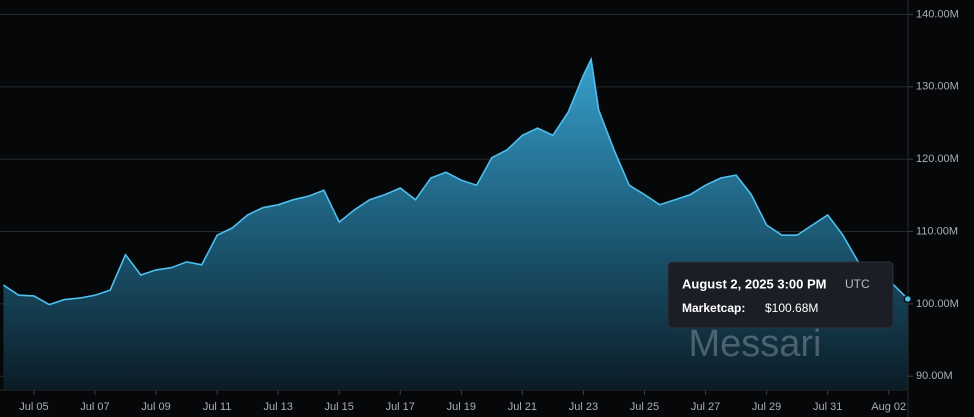  Describe the element at coordinates (277, 407) in the screenshot. I see `x-tick-label: Jul 13` at that location.